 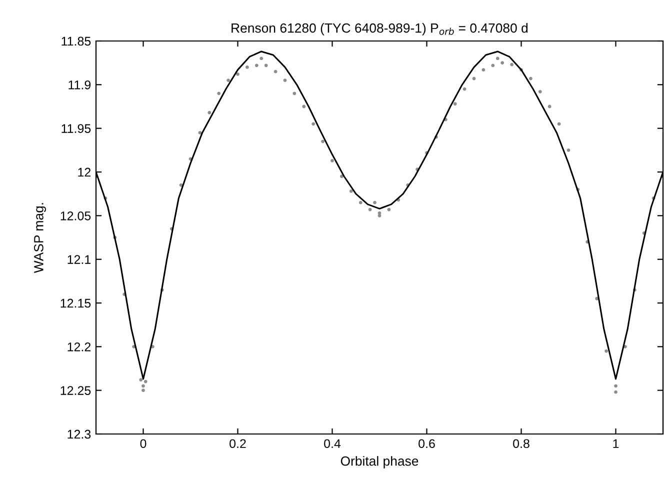 What do you see at coordinates (79, 434) in the screenshot?
I see `y-tick-label: 12.3` at bounding box center [79, 434].